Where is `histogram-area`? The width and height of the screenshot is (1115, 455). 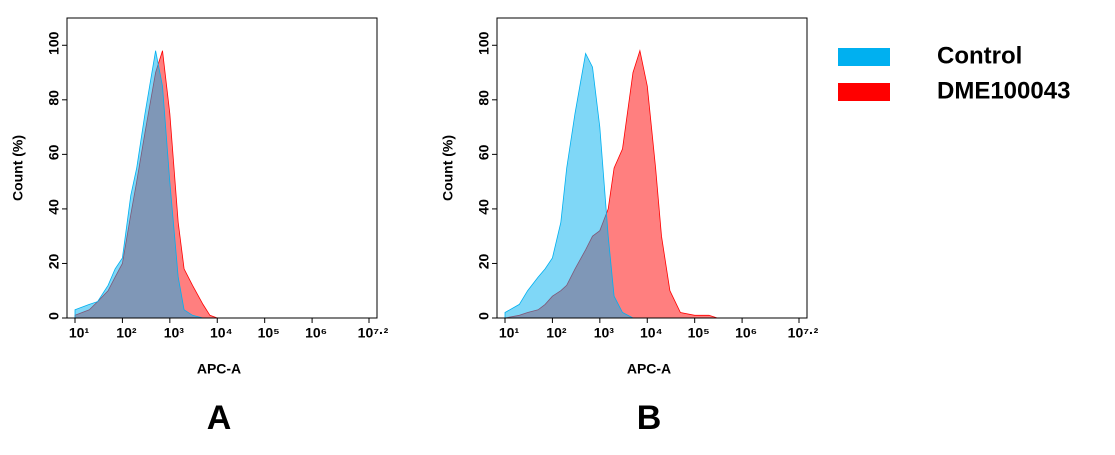
histogram-area is located at coordinates (181, 184).